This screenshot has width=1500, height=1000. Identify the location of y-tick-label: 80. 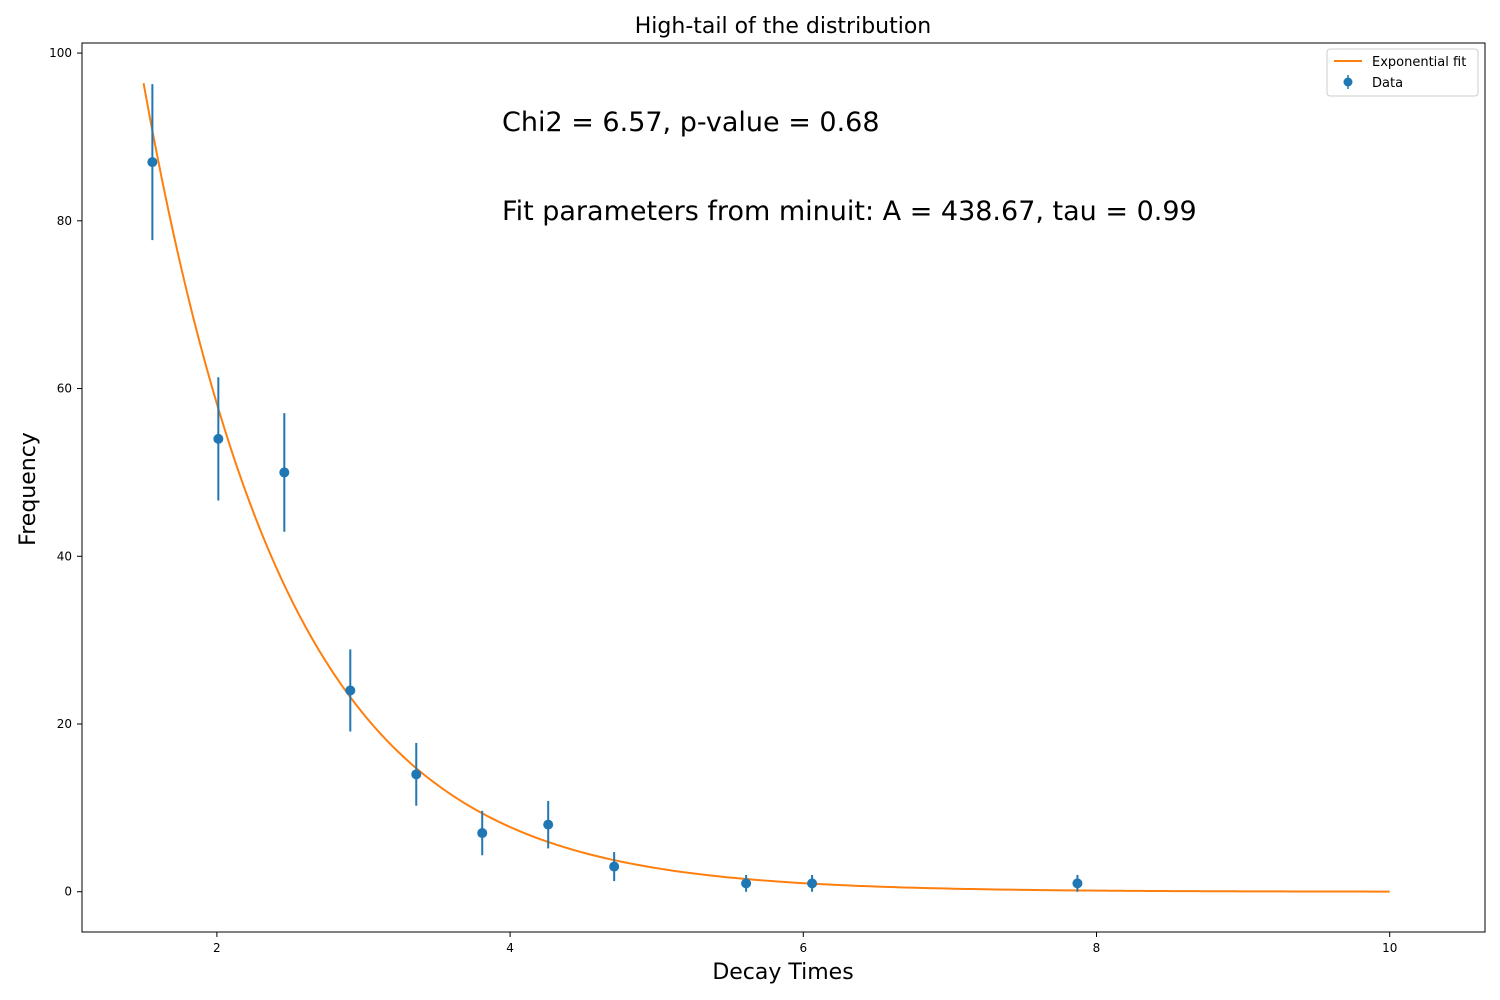
(64, 221).